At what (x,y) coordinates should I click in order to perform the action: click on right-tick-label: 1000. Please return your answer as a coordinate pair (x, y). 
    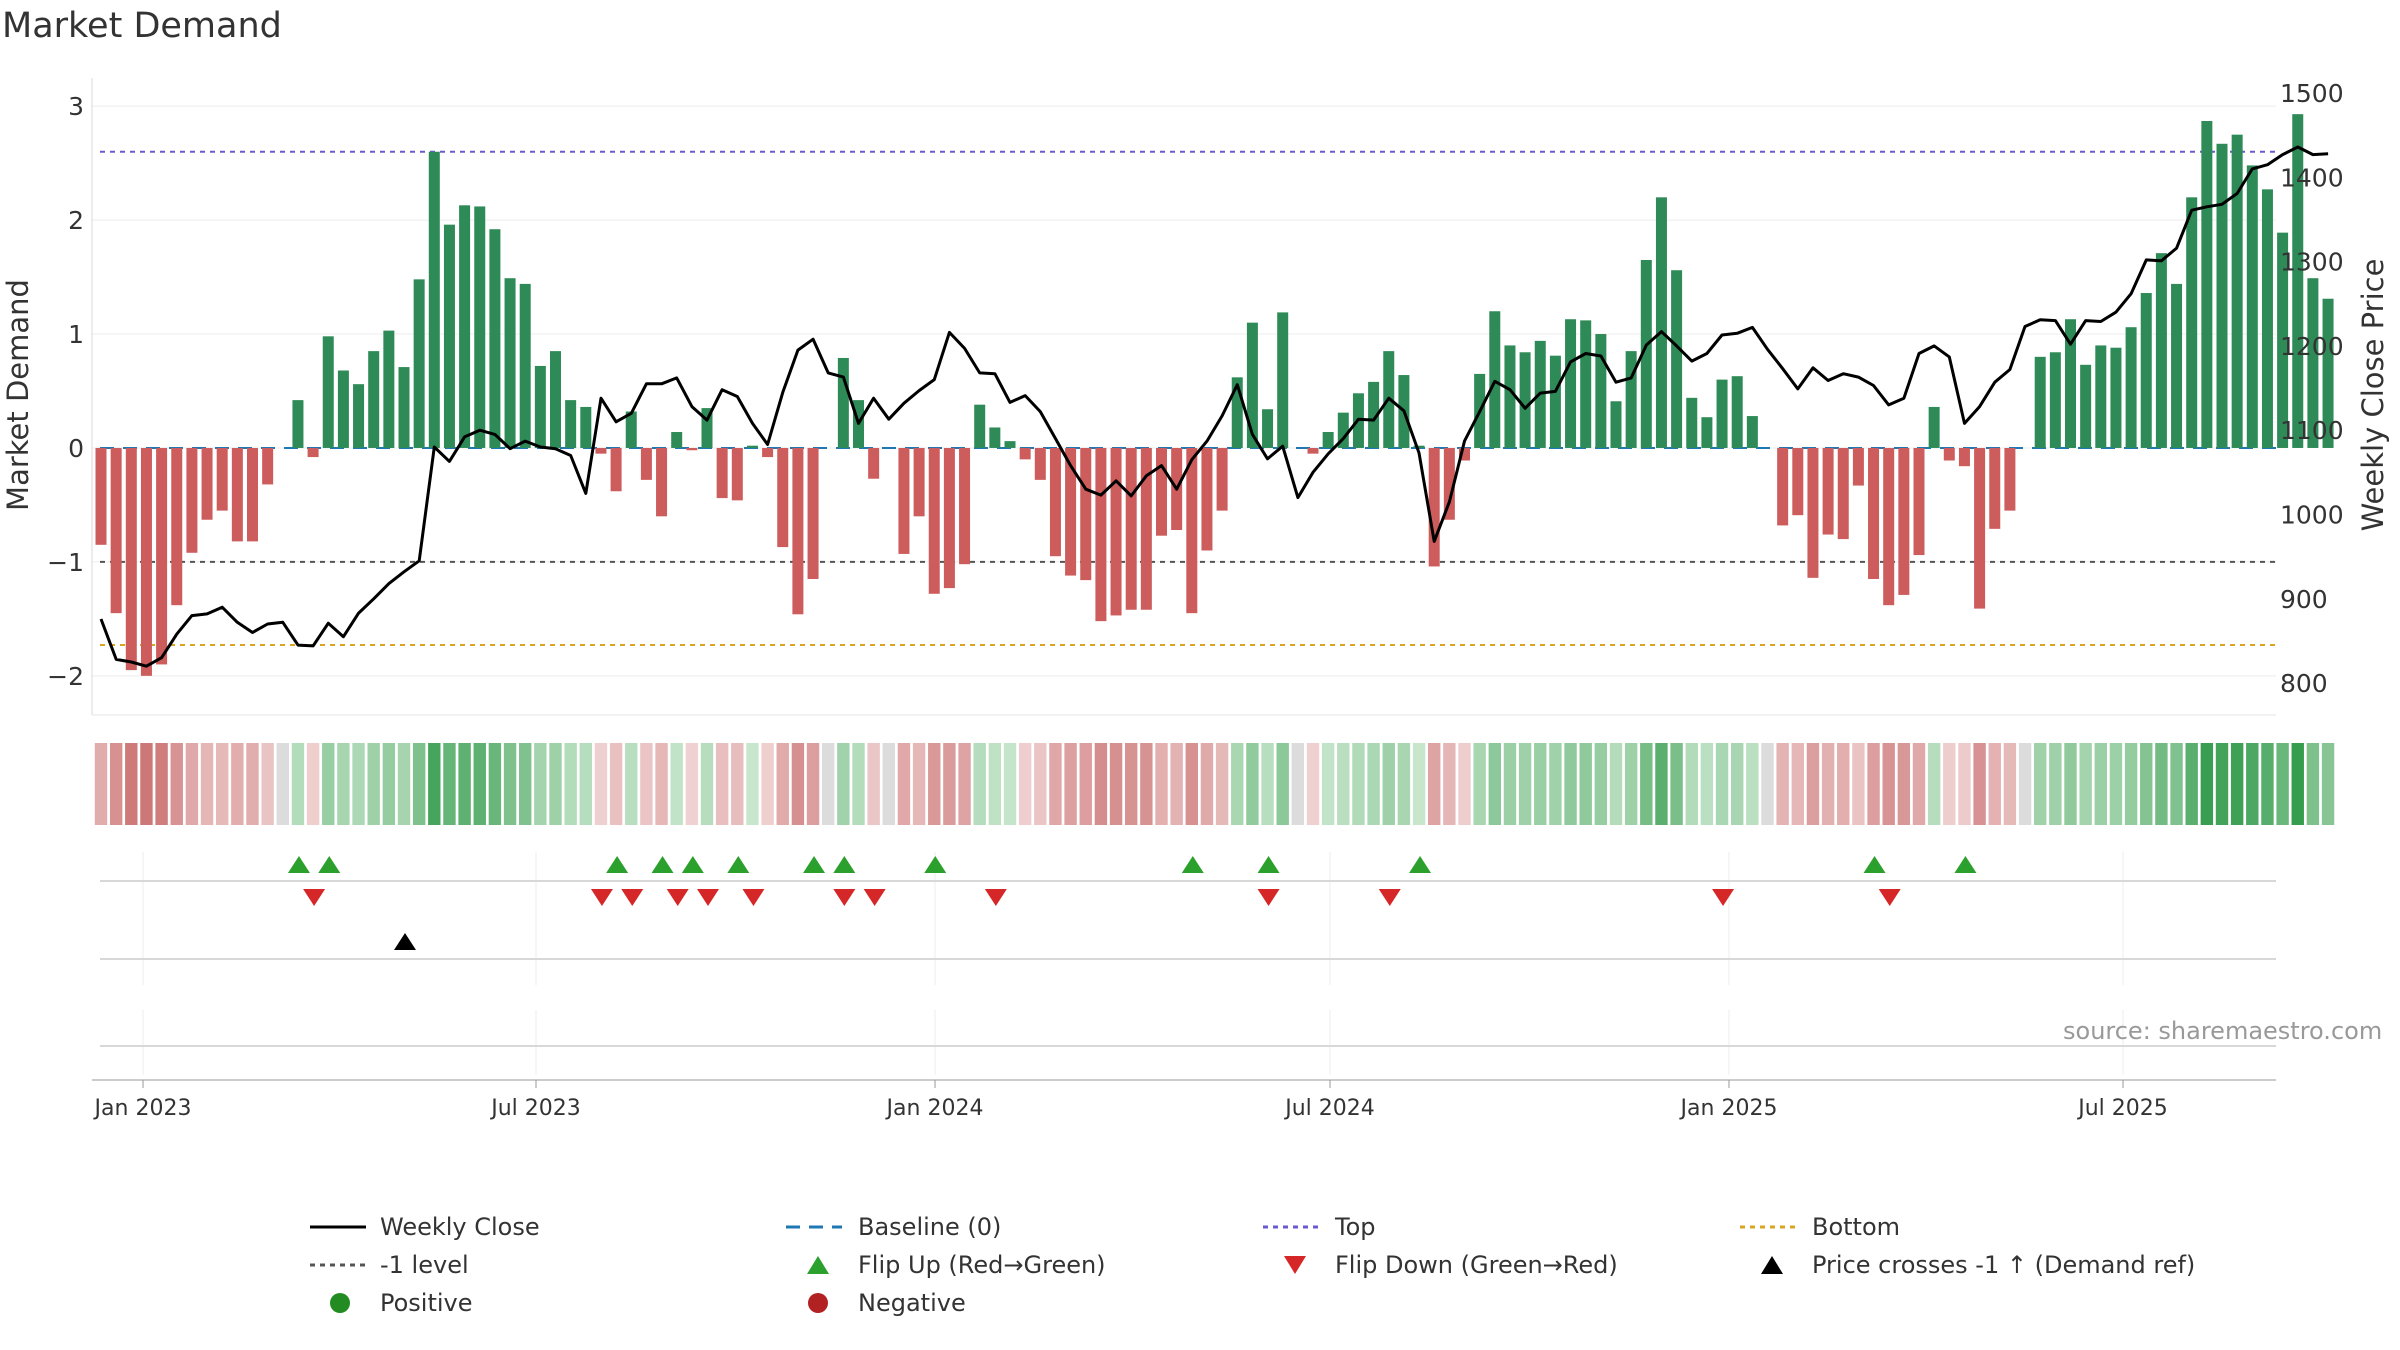
    Looking at the image, I should click on (2312, 514).